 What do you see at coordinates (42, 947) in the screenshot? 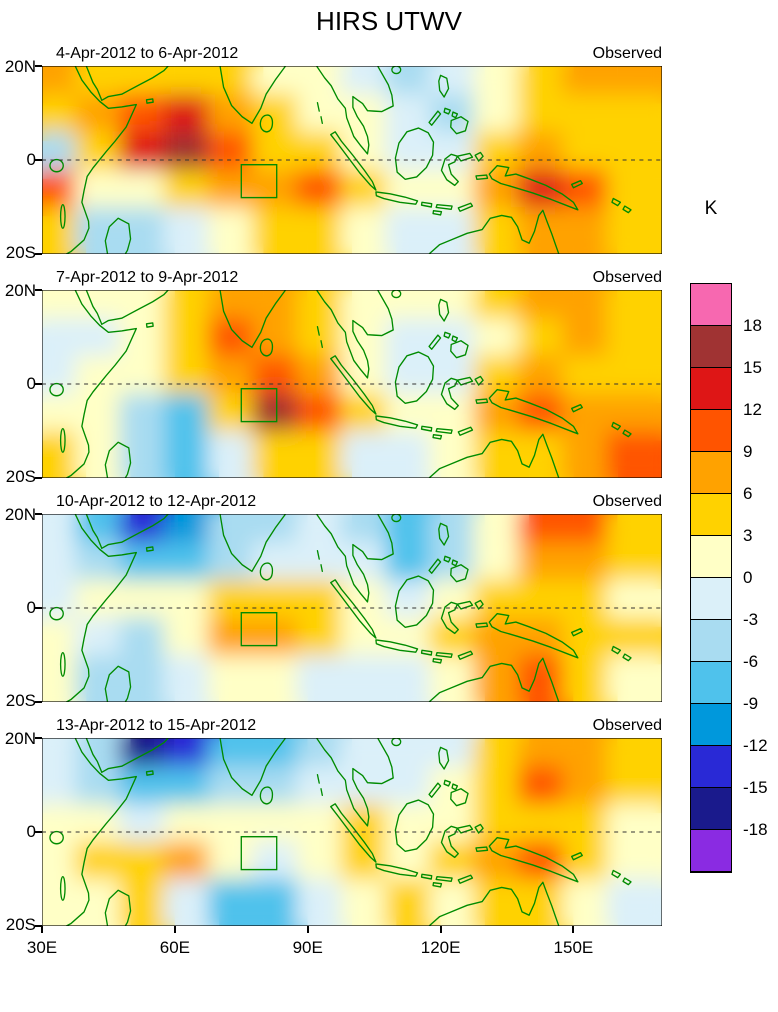
I see `lon-tick-label: 30E` at bounding box center [42, 947].